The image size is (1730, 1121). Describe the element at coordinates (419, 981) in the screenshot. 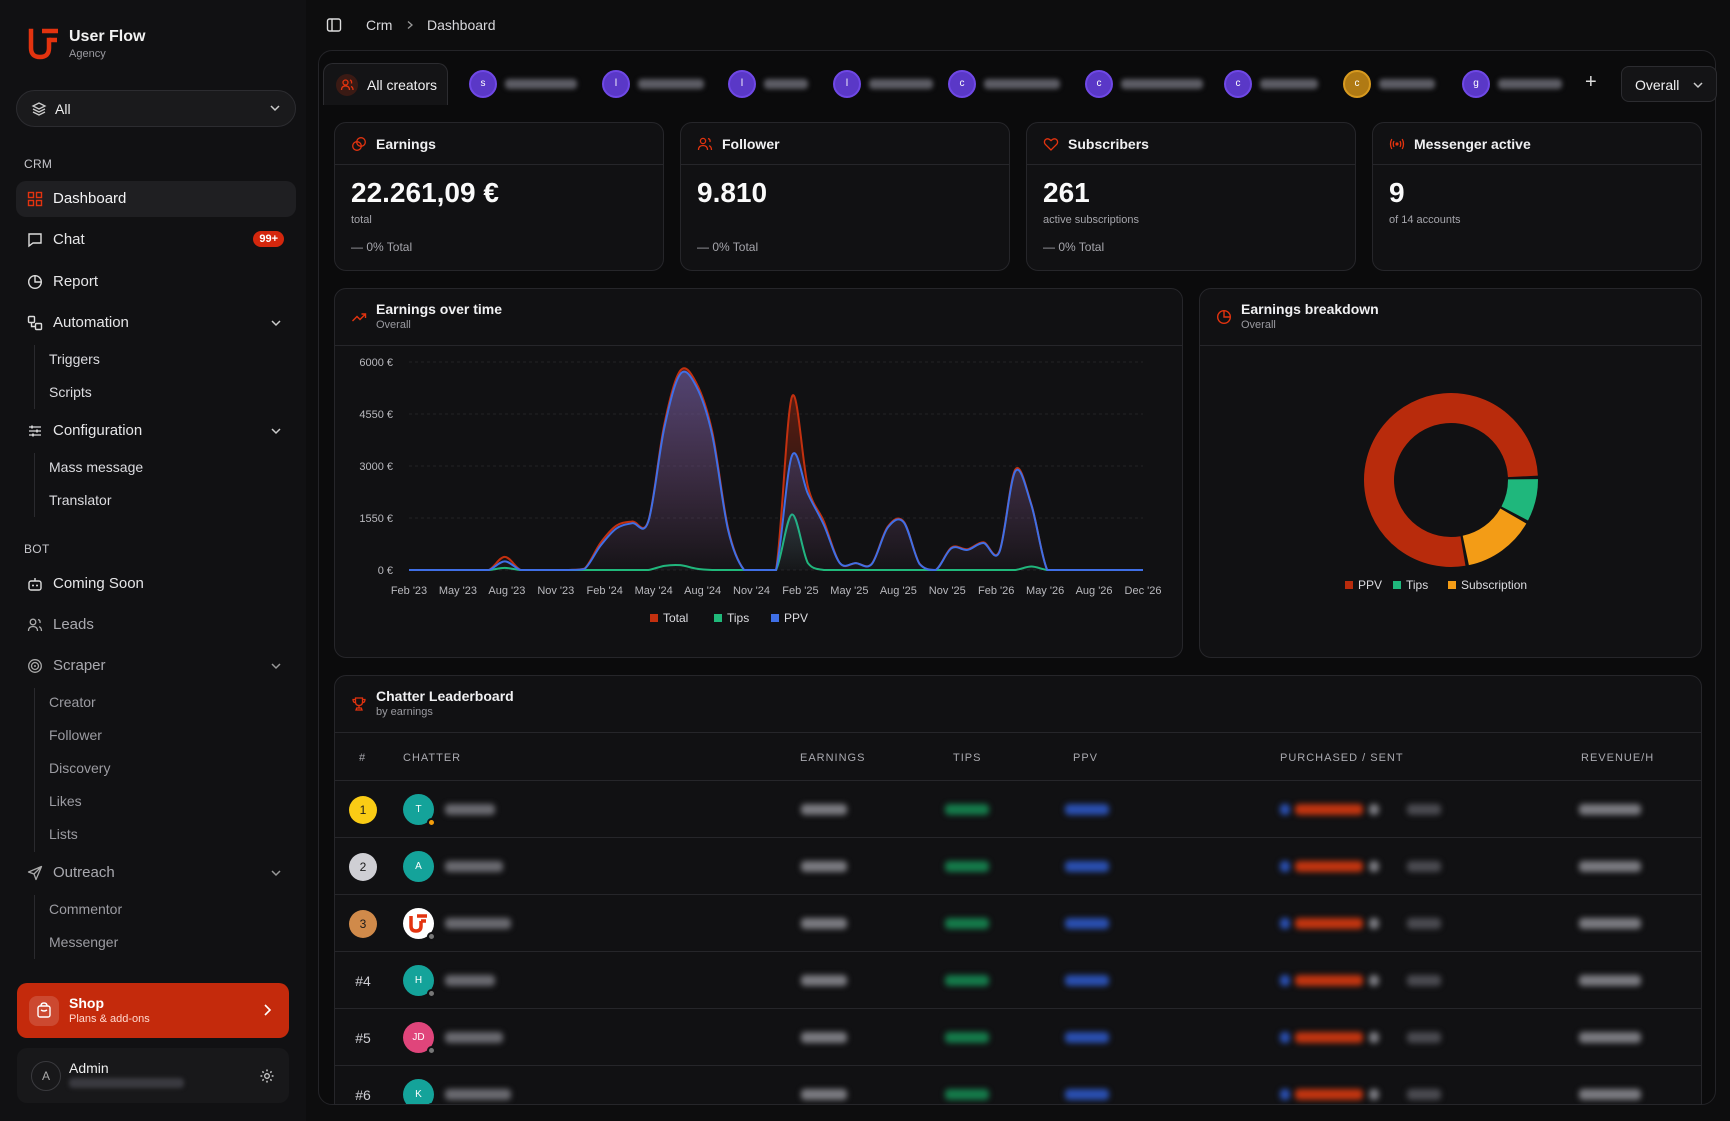

I see `avatar: H` at that location.